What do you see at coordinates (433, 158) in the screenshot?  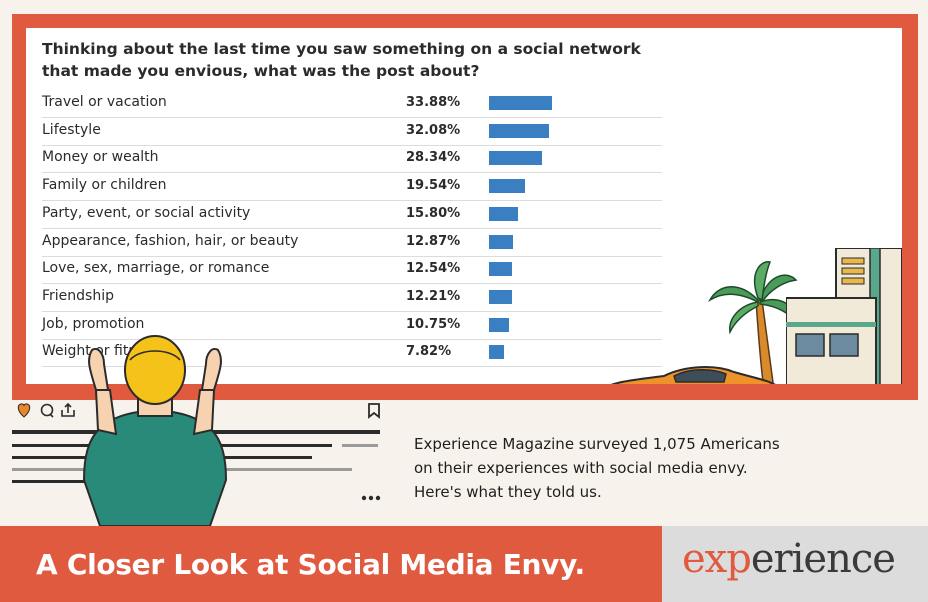 I see `value-label: 28.34%` at bounding box center [433, 158].